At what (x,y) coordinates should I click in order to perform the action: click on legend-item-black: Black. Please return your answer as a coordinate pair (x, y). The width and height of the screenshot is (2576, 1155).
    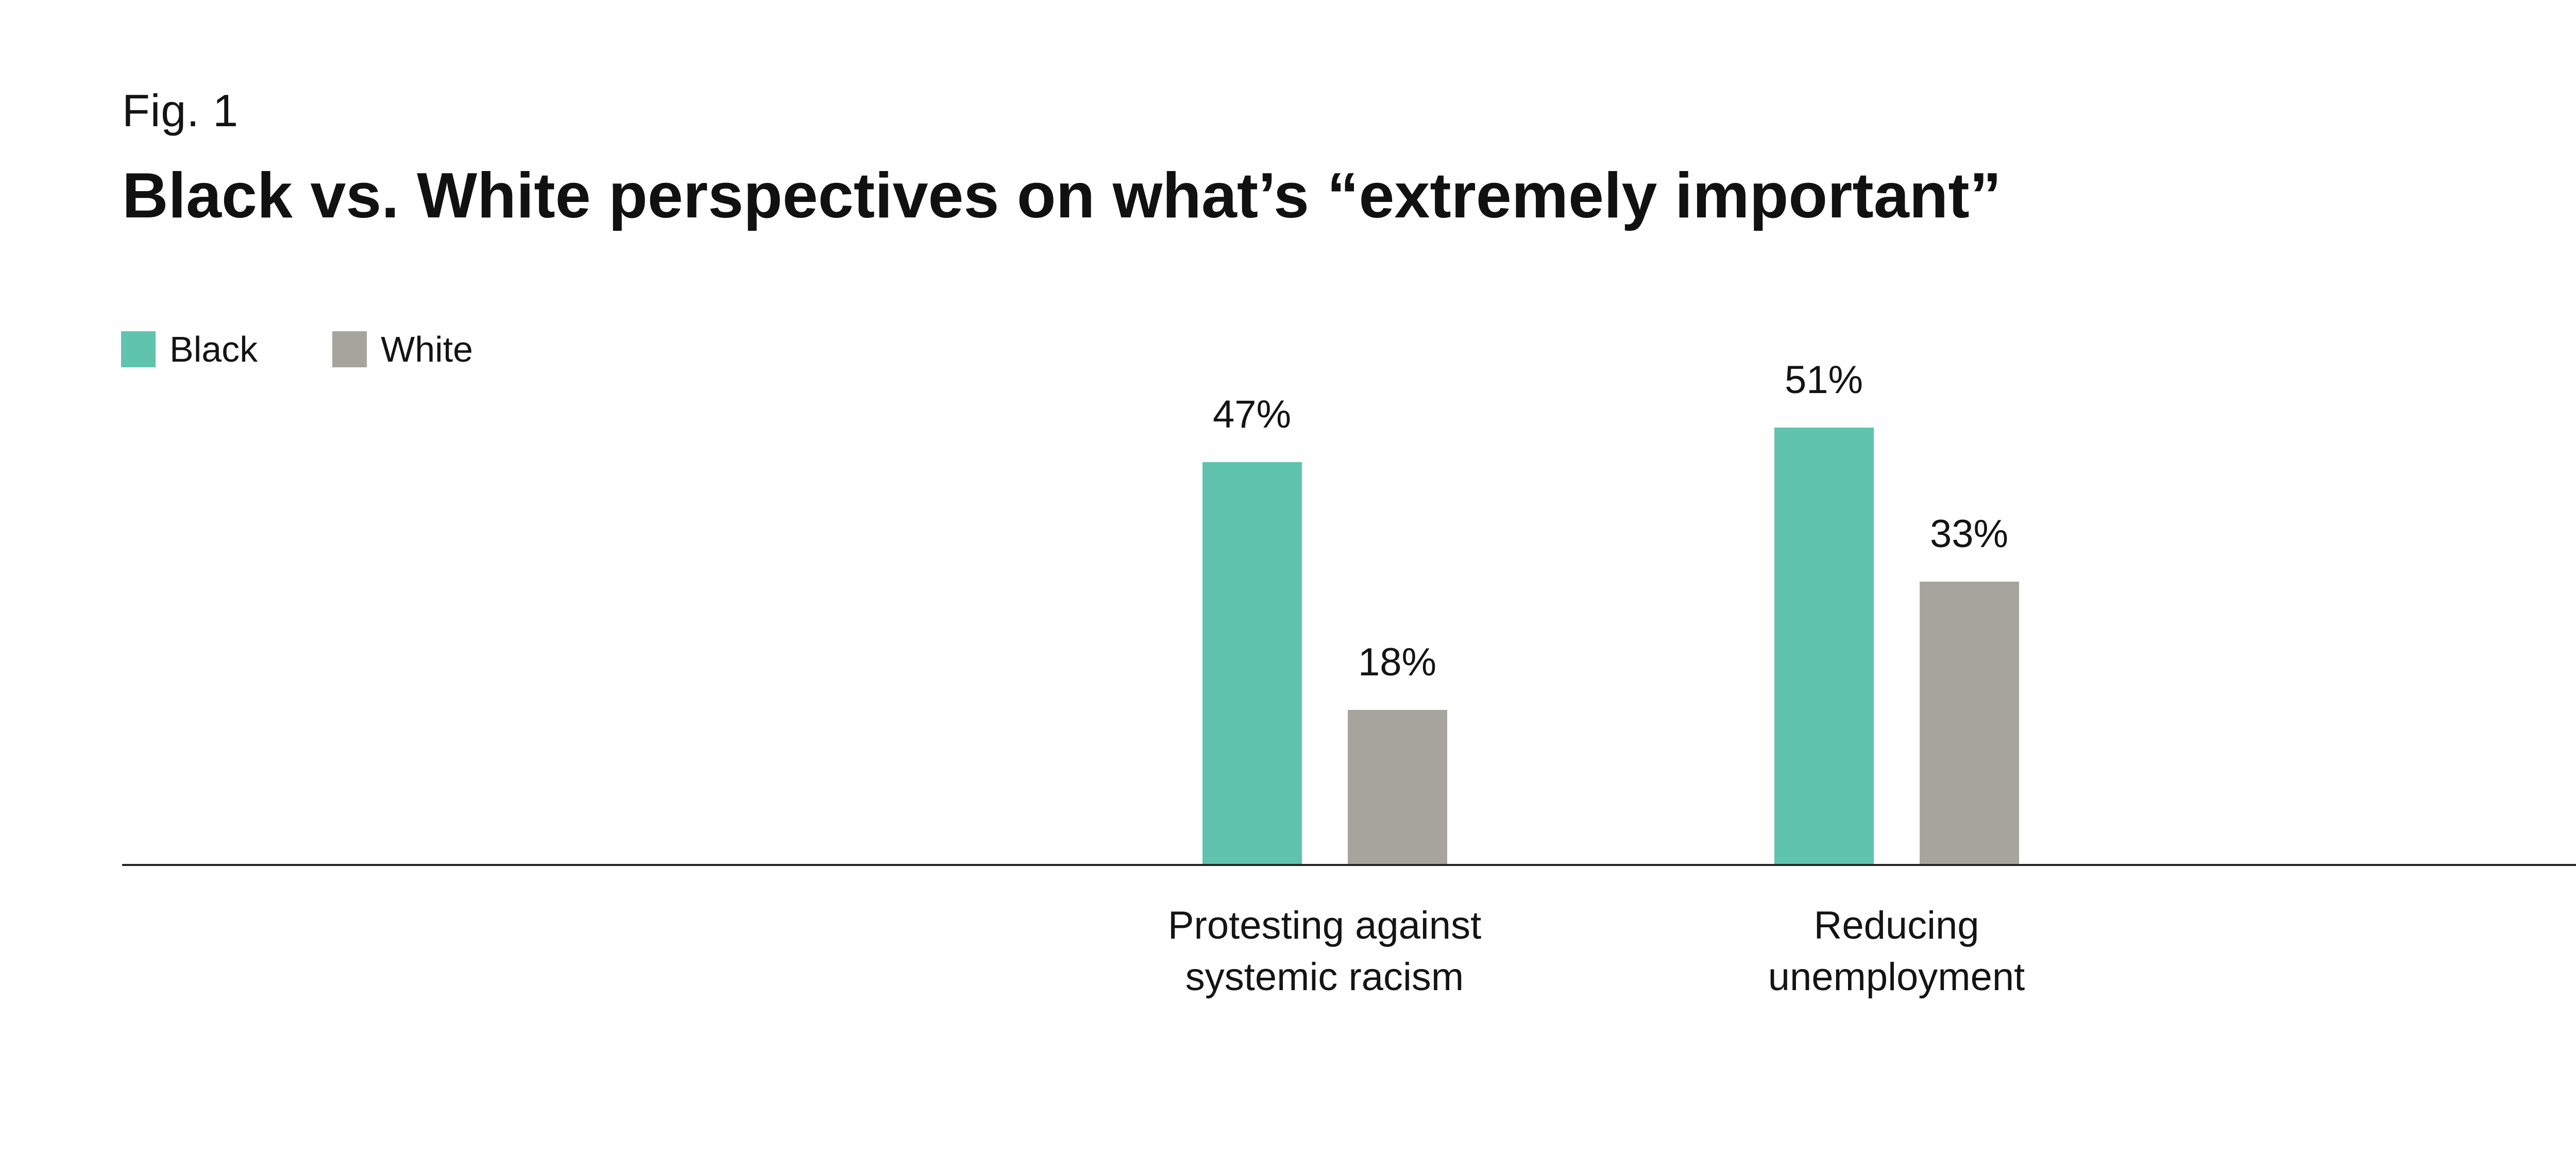
    Looking at the image, I should click on (189, 349).